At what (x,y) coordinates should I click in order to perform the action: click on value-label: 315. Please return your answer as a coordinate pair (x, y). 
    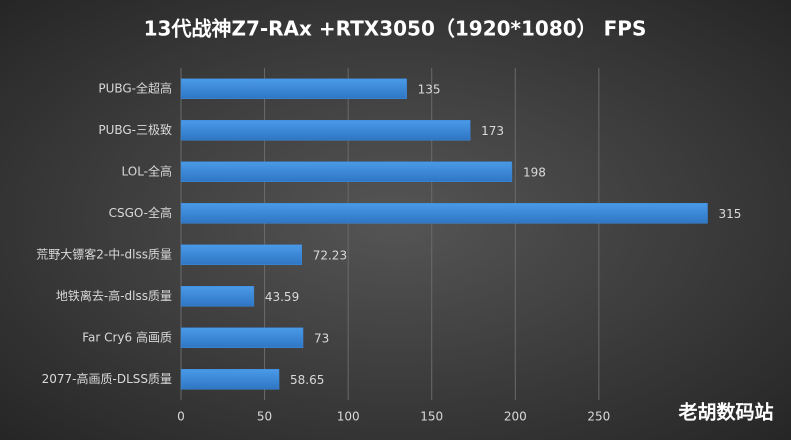
    Looking at the image, I should click on (730, 214).